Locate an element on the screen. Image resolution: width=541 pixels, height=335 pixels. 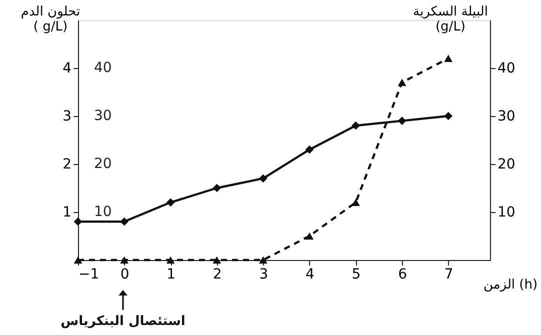
x-tick-label: 1 is located at coordinates (171, 274).